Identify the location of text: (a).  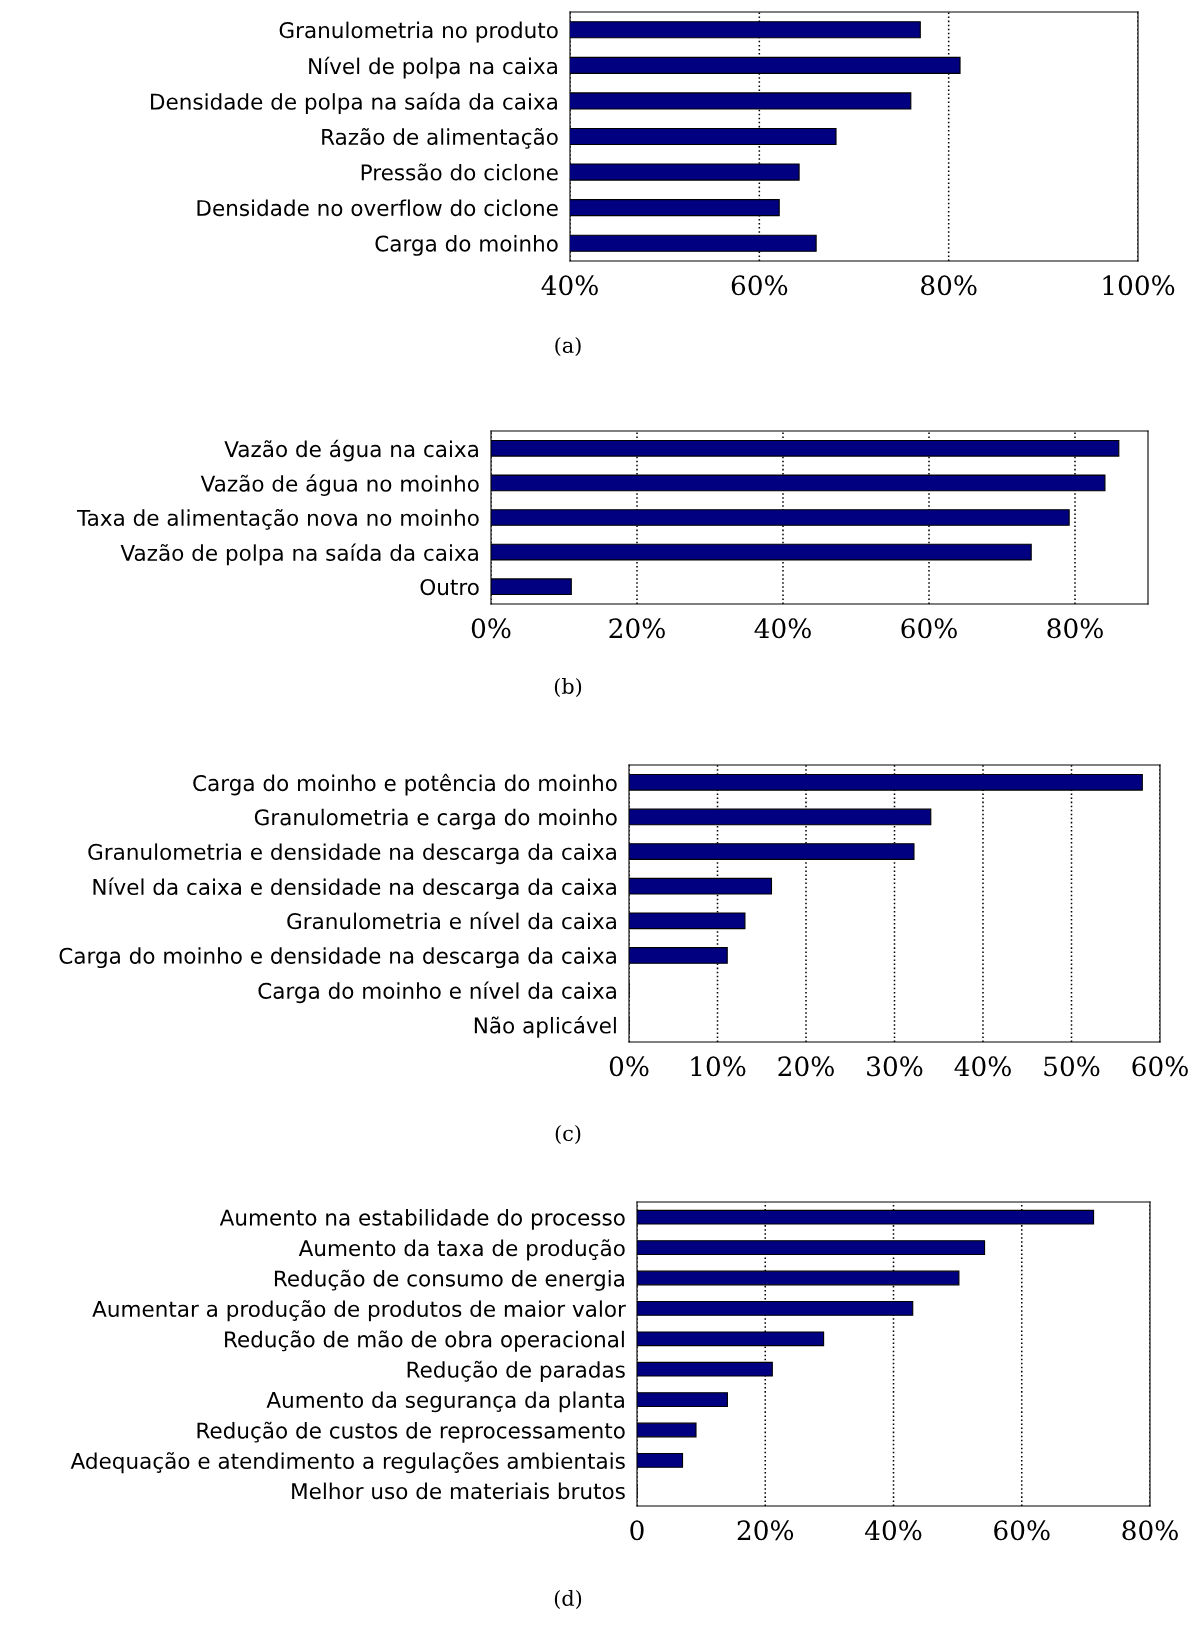
(568, 346).